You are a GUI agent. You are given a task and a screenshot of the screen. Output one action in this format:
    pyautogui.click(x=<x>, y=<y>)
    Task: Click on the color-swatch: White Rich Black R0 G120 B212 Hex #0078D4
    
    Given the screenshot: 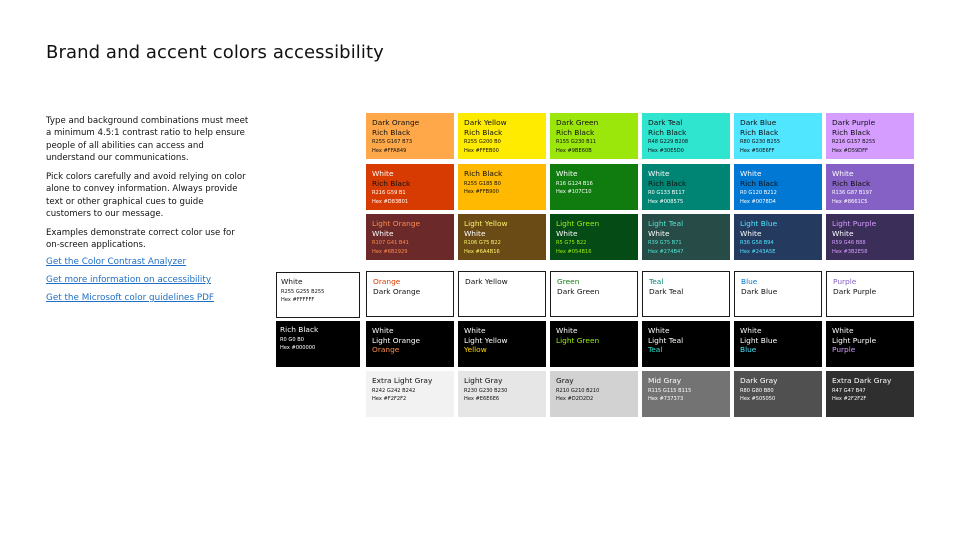 What is the action you would take?
    pyautogui.click(x=778, y=187)
    